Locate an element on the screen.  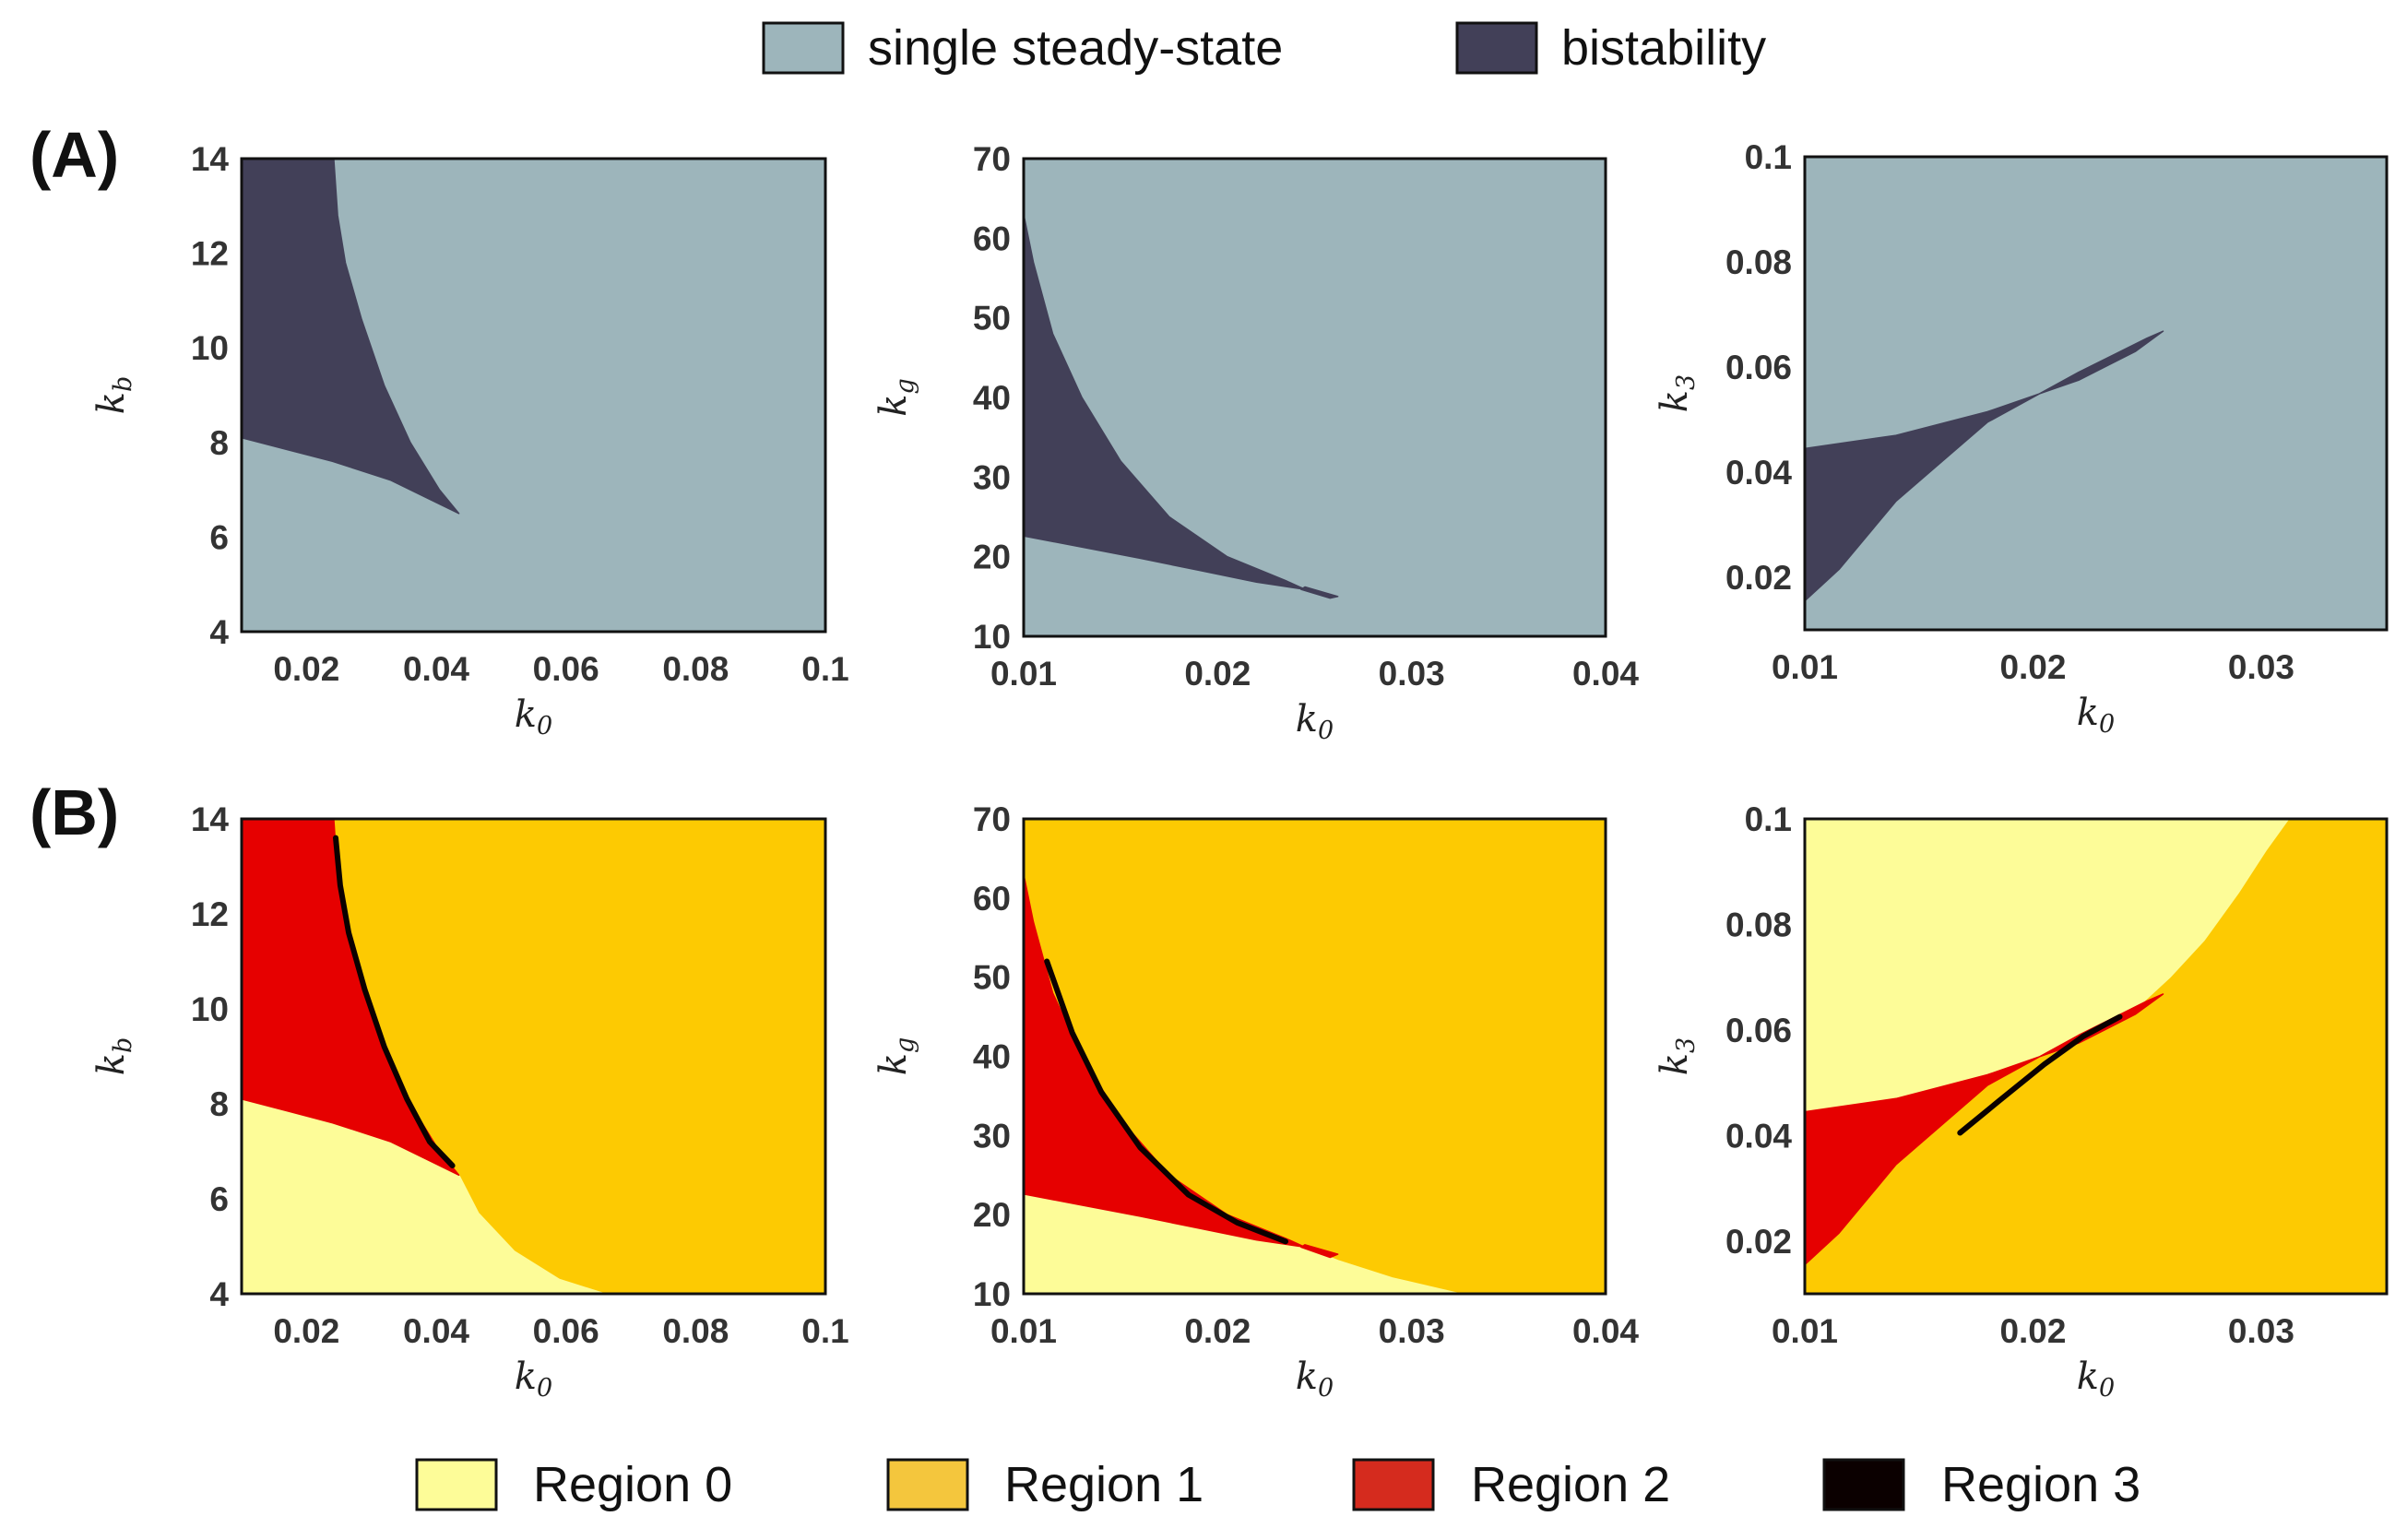
y-axis-label: k3 is located at coordinates (1677, 1056).